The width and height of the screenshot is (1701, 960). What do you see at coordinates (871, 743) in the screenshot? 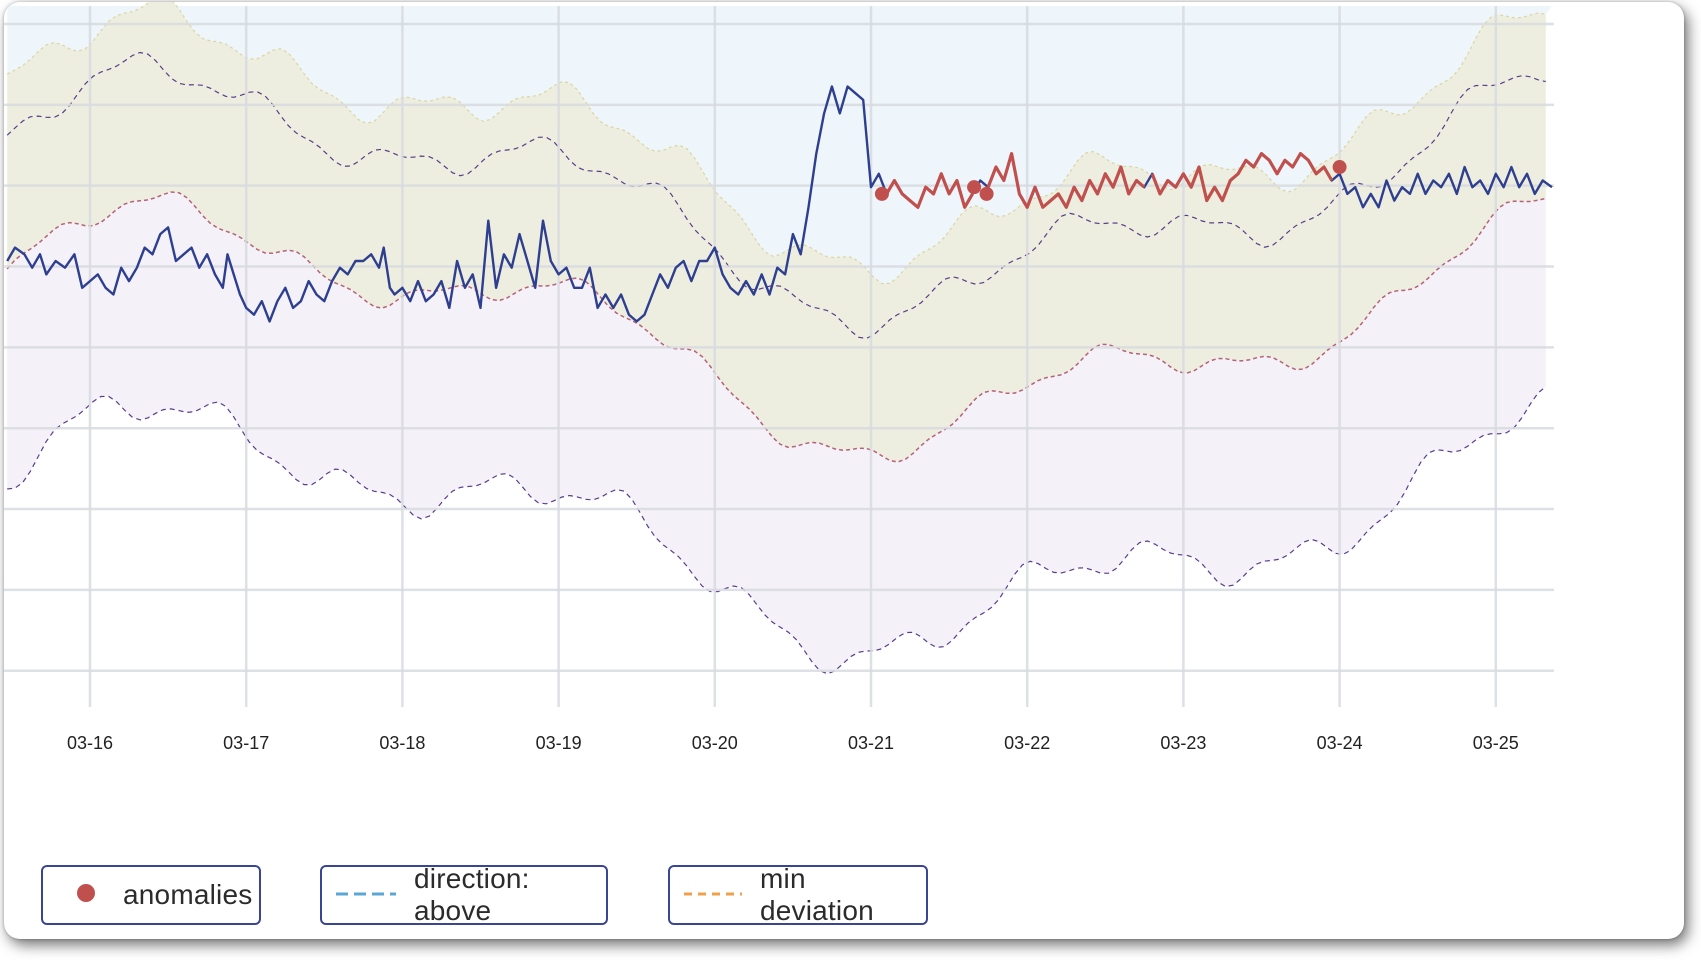
I see `x-tick-label: 03-21` at bounding box center [871, 743].